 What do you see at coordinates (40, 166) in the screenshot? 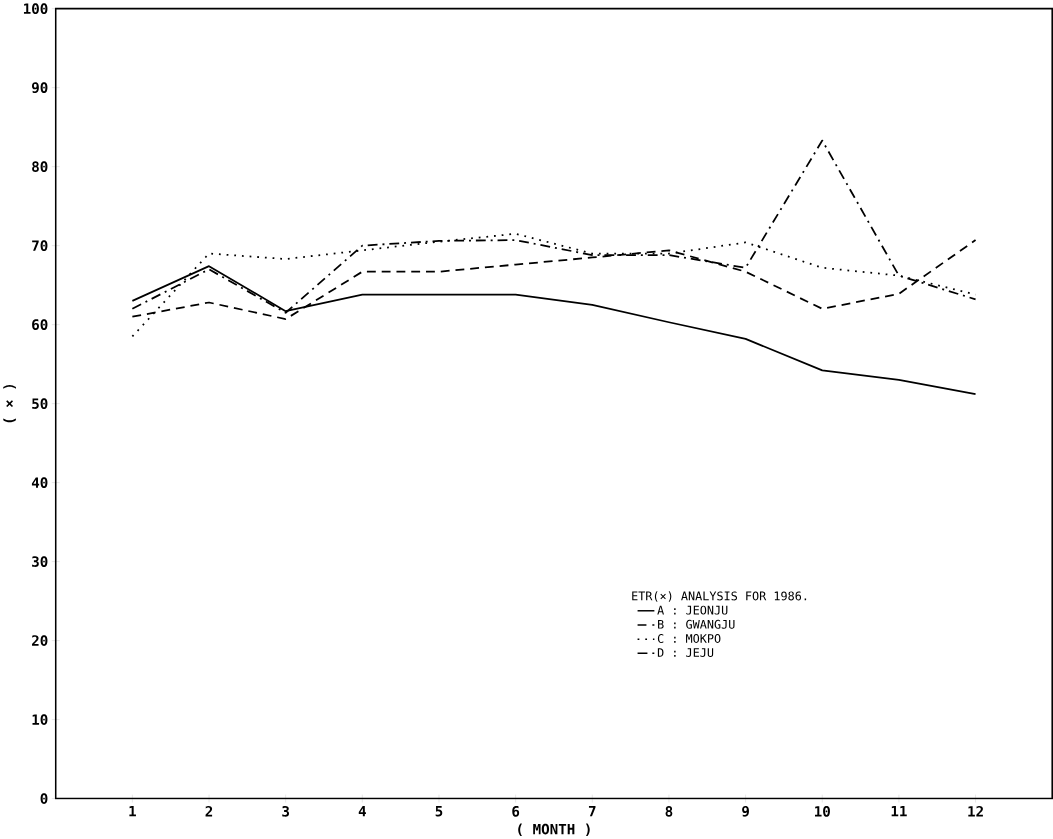
I see `y-tick-label: 80` at bounding box center [40, 166].